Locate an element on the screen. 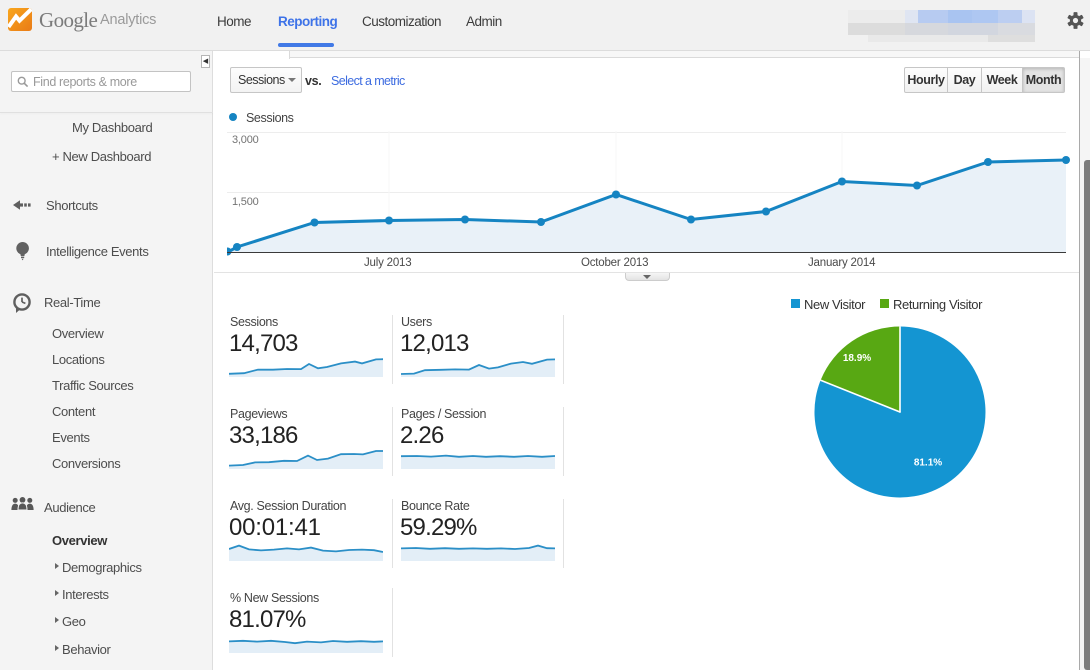  svg-text: 18.9% is located at coordinates (857, 358).